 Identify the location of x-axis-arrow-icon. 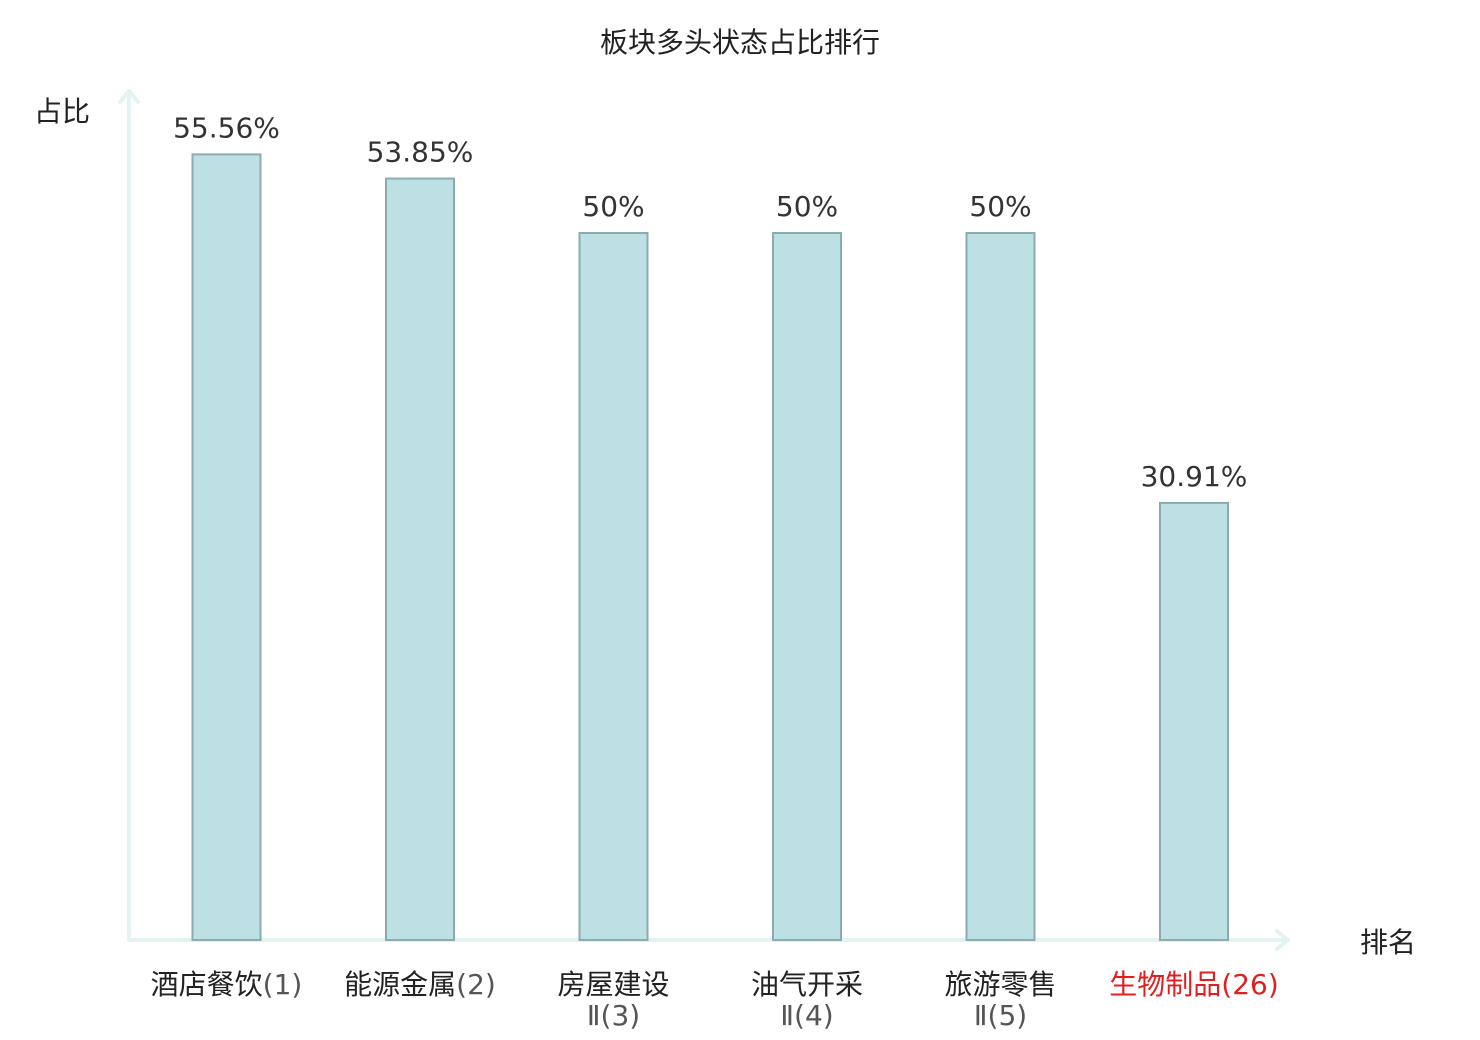
(1282, 940).